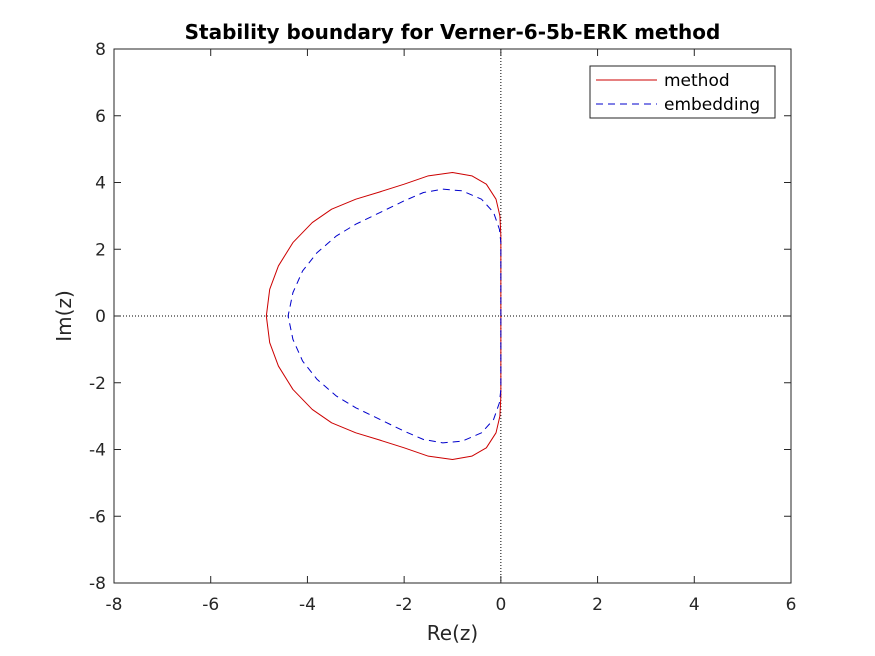  What do you see at coordinates (114, 605) in the screenshot?
I see `x-tick-label: -8` at bounding box center [114, 605].